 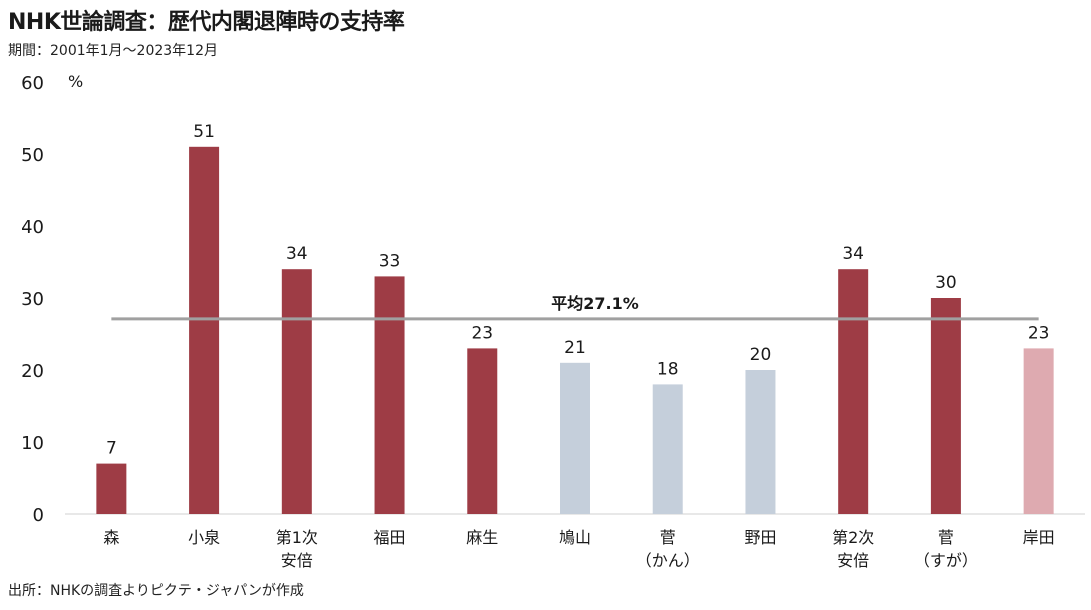 I want to click on average-label: 平均27.1%, so click(x=595, y=303).